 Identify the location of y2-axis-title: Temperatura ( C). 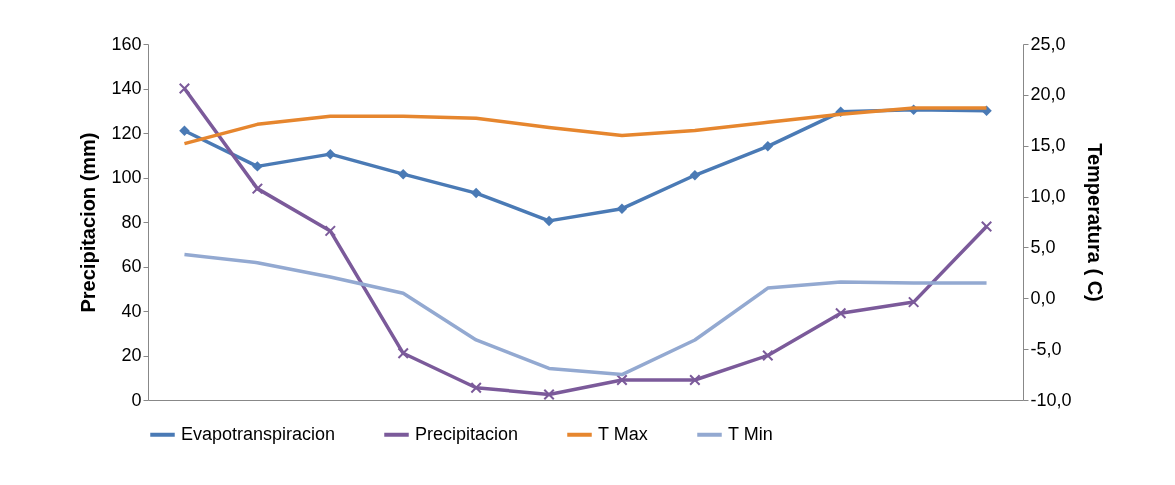
(1094, 222).